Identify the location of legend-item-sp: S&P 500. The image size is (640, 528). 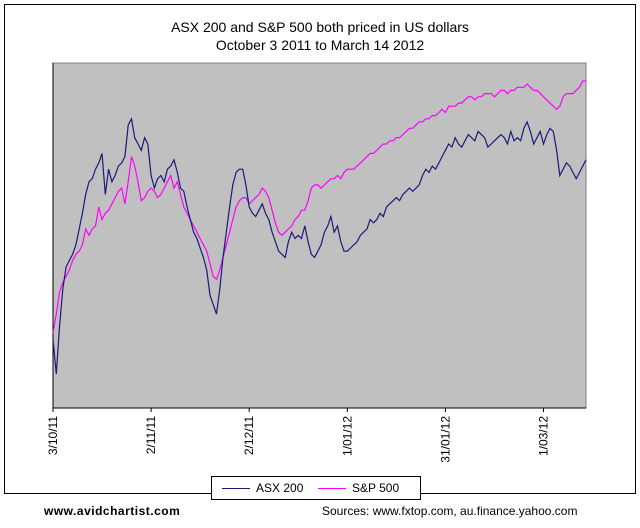
(358, 488).